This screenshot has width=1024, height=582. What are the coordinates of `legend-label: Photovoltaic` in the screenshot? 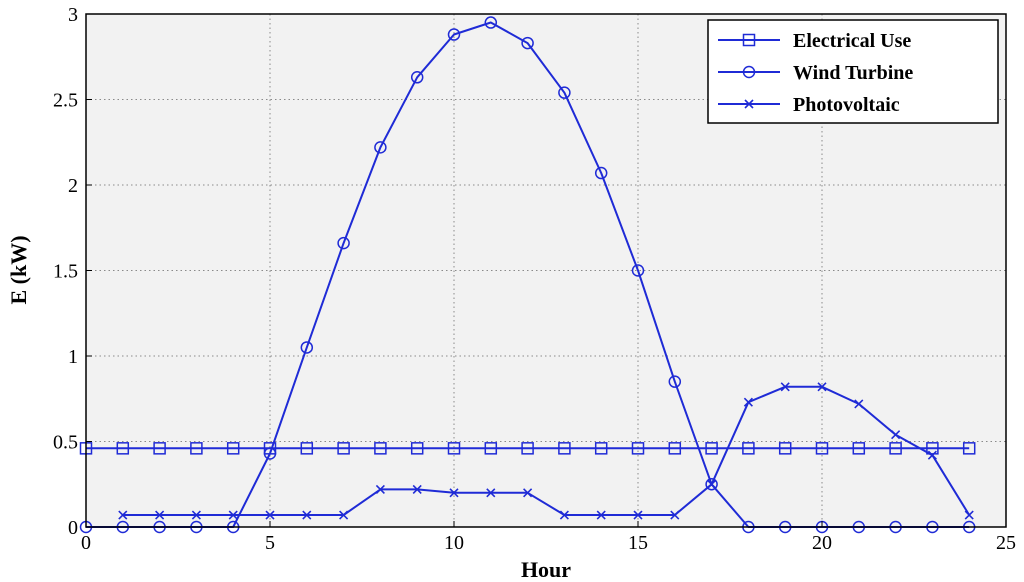 It's located at (846, 105).